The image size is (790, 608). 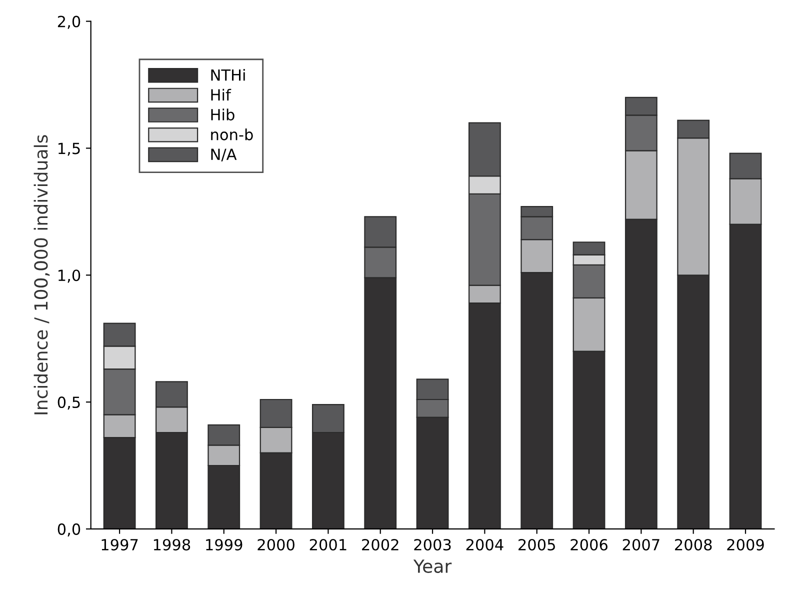 I want to click on x-tick-label: 1999, so click(x=224, y=544).